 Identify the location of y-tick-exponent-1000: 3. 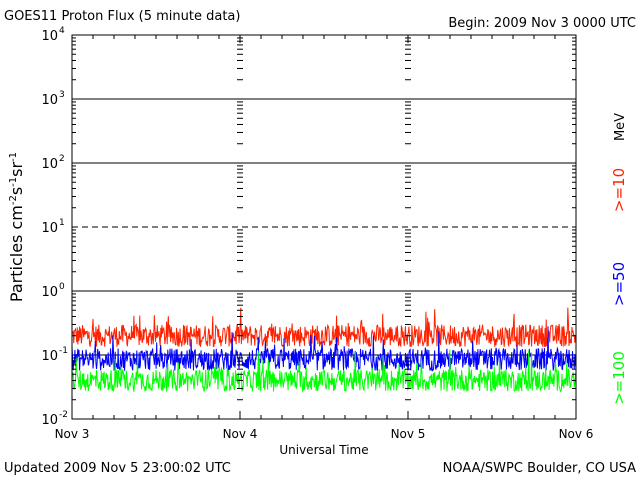
(62, 95).